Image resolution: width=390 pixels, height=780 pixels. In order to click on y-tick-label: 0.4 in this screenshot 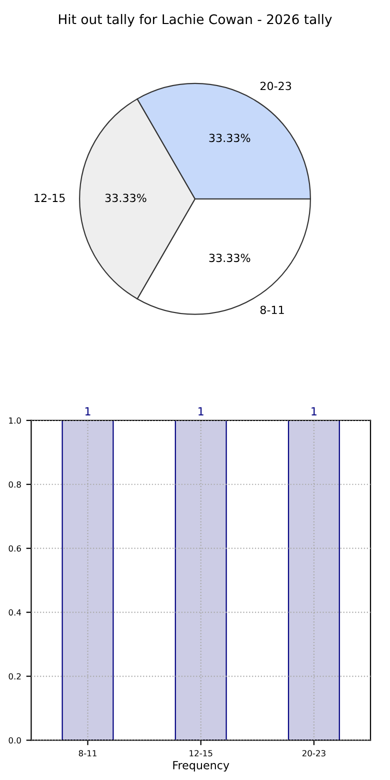, I will do `click(15, 612)`.